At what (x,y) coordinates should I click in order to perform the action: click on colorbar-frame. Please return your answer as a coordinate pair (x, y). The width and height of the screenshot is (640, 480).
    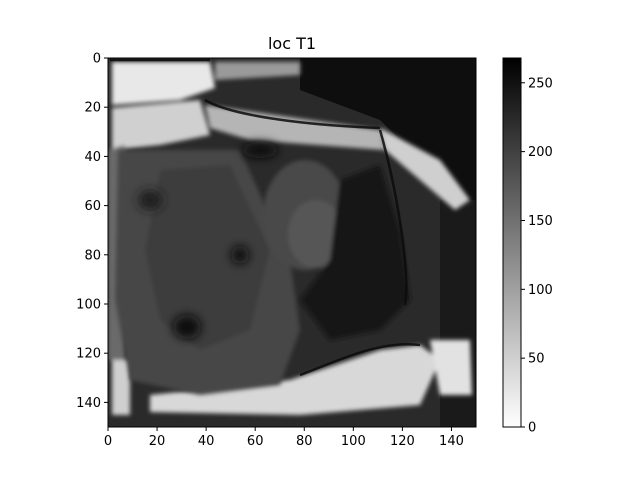
    Looking at the image, I should click on (512, 242).